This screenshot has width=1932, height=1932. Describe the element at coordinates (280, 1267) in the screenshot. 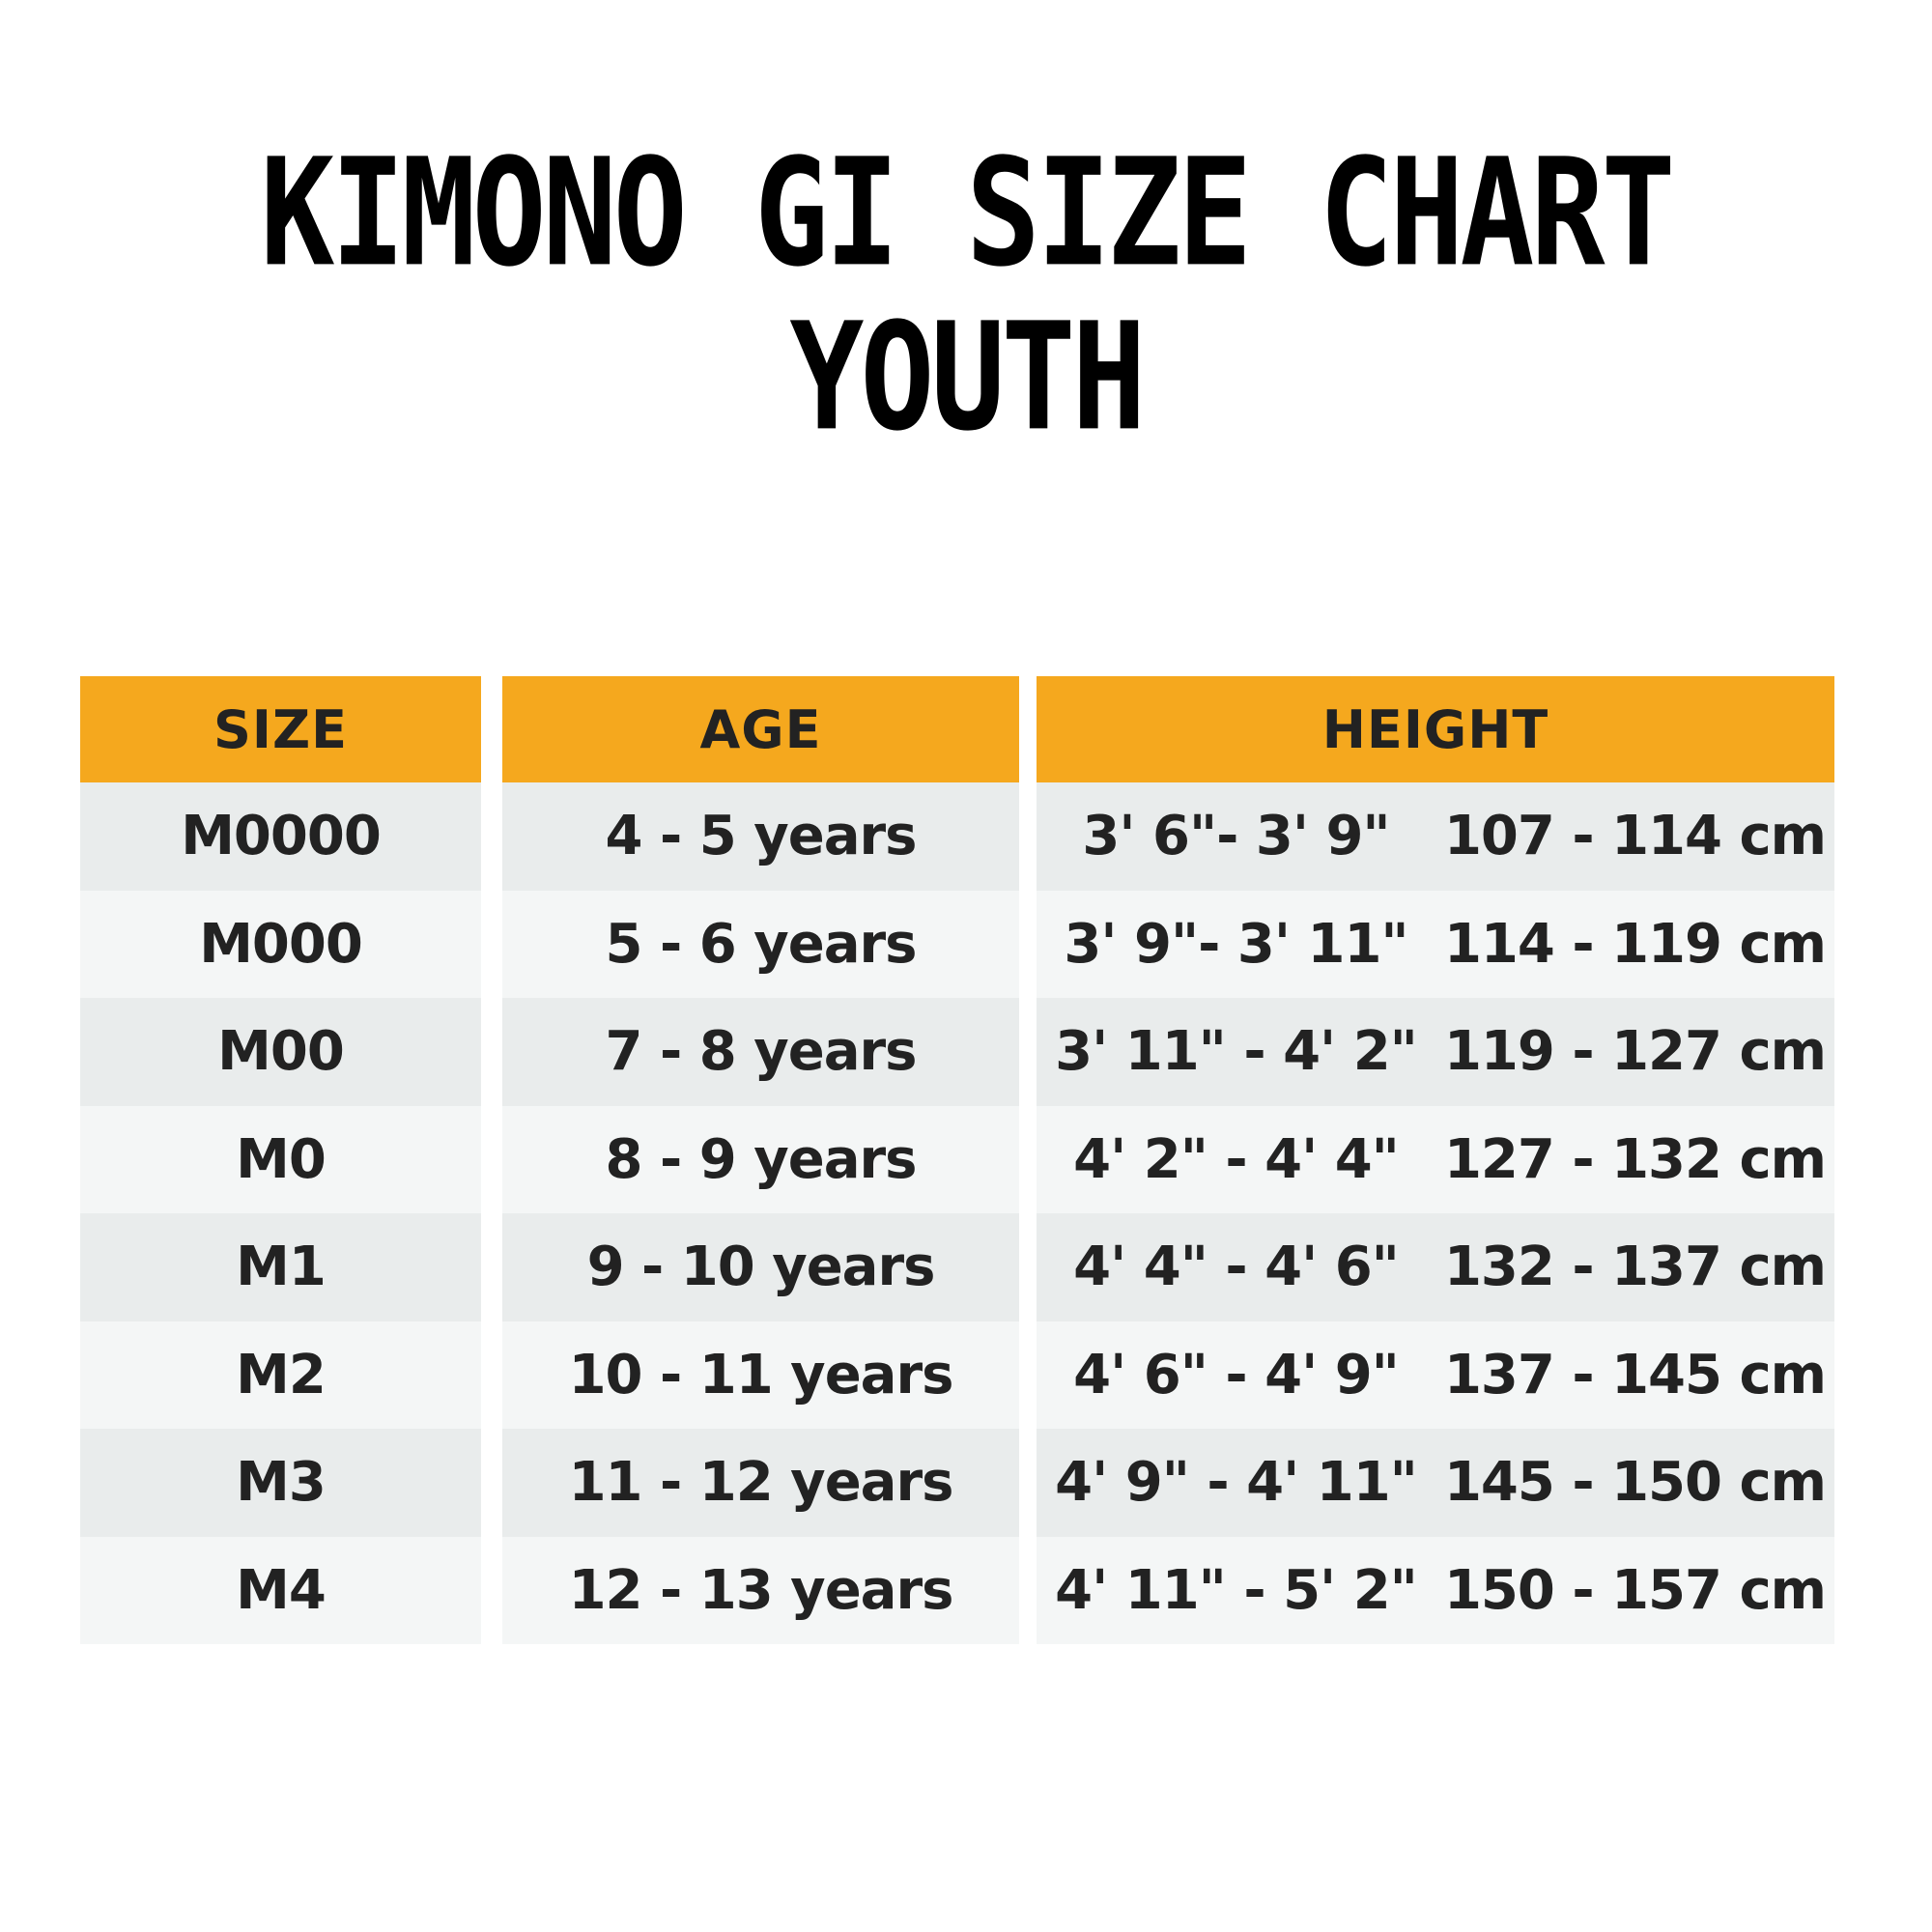

I see `size-cell: M1` at that location.